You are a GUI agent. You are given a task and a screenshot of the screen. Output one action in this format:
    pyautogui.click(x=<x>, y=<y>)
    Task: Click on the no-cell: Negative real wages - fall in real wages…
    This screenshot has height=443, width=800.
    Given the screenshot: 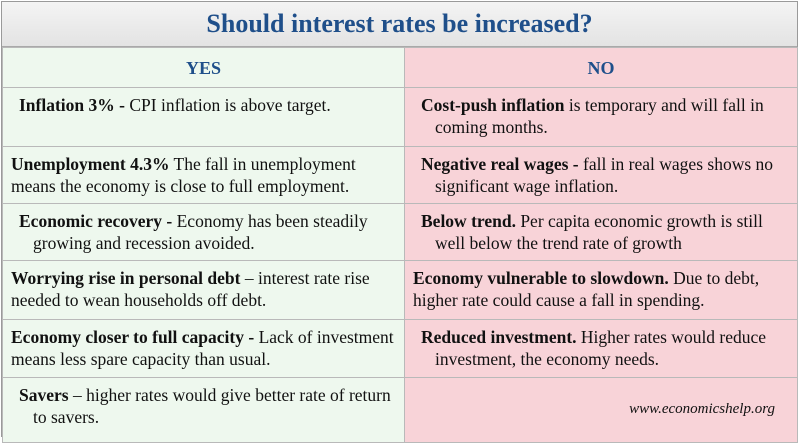 What is the action you would take?
    pyautogui.click(x=601, y=175)
    